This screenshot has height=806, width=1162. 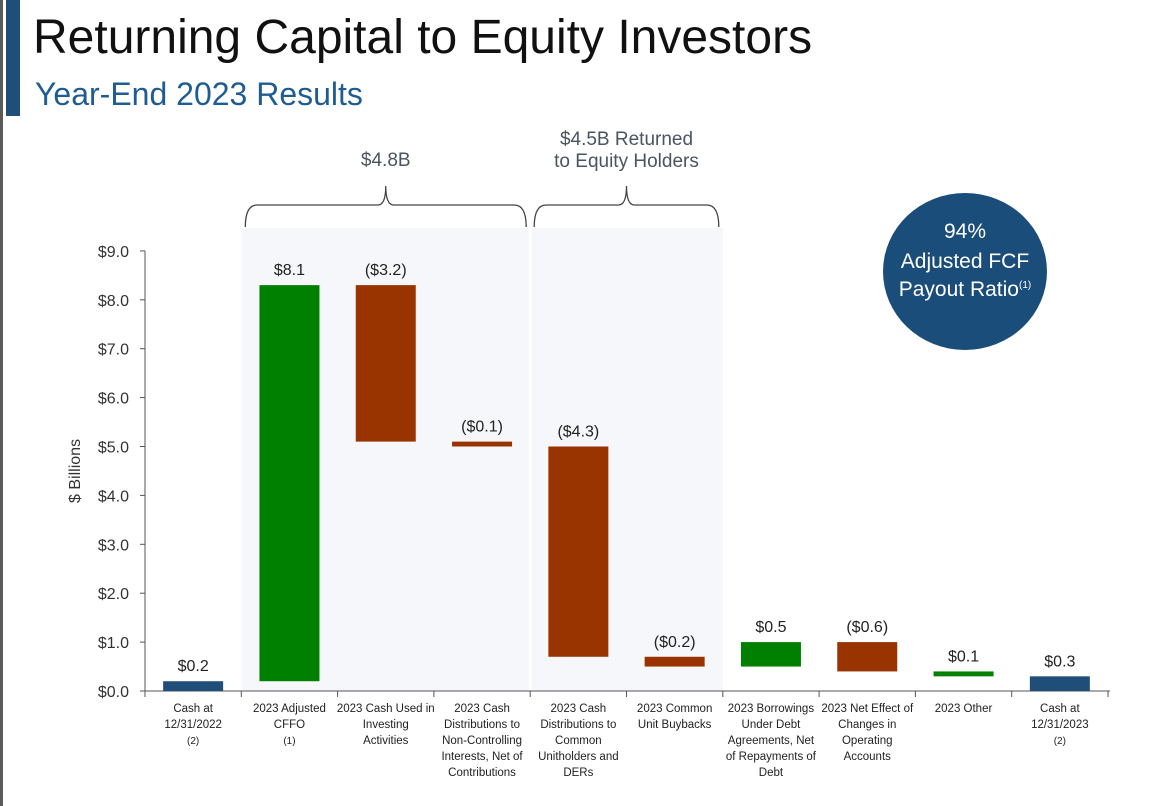 I want to click on x-category-label: 2023 Adjusted, so click(x=289, y=709).